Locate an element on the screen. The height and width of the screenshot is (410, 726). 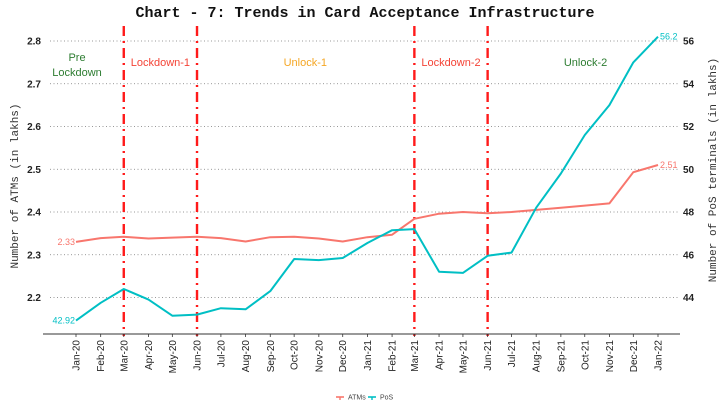
left-tick-label: 2.3 is located at coordinates (34, 255).